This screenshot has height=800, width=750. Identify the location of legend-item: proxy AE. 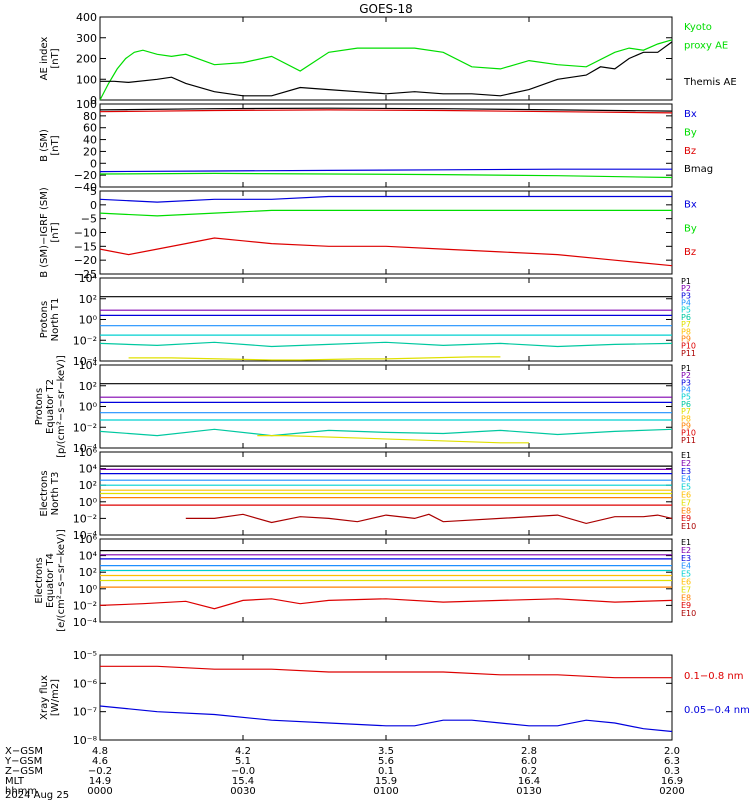
(706, 45).